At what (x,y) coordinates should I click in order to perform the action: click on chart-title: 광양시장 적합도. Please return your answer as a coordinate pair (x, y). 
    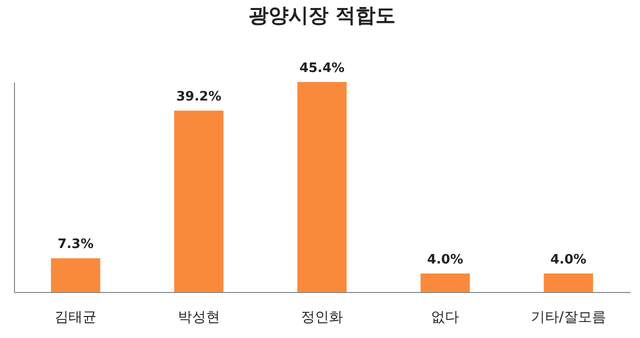
    Looking at the image, I should click on (322, 15).